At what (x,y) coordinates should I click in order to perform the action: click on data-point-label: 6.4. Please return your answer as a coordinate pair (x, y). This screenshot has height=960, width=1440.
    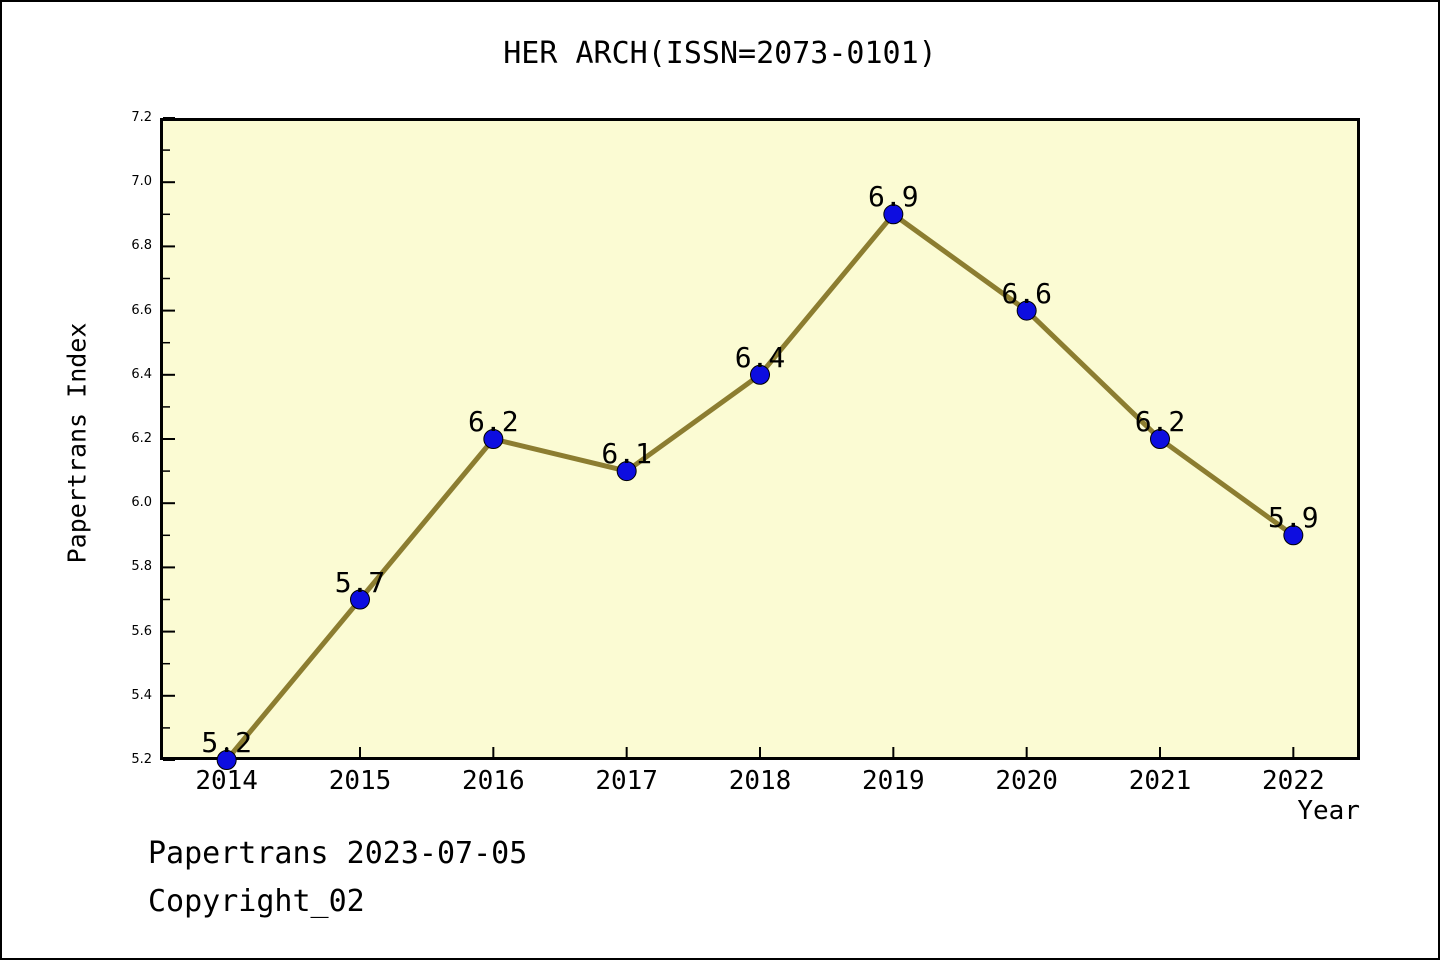
    Looking at the image, I should click on (760, 357).